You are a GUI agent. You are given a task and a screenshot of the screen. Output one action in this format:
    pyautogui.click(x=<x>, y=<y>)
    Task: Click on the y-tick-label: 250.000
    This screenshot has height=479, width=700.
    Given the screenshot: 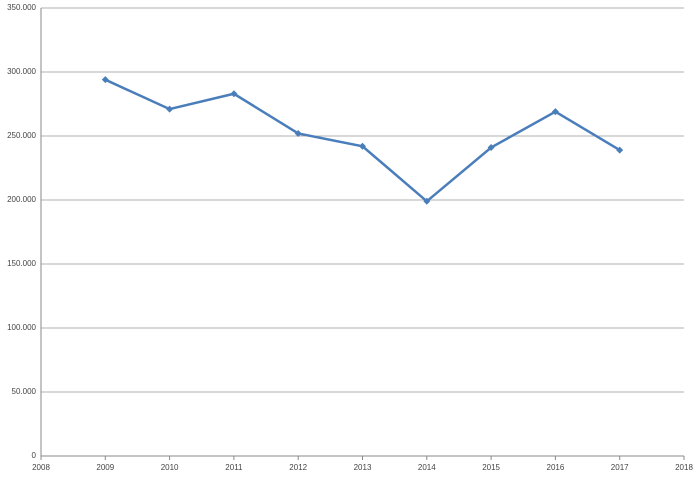 What is the action you would take?
    pyautogui.click(x=21, y=135)
    